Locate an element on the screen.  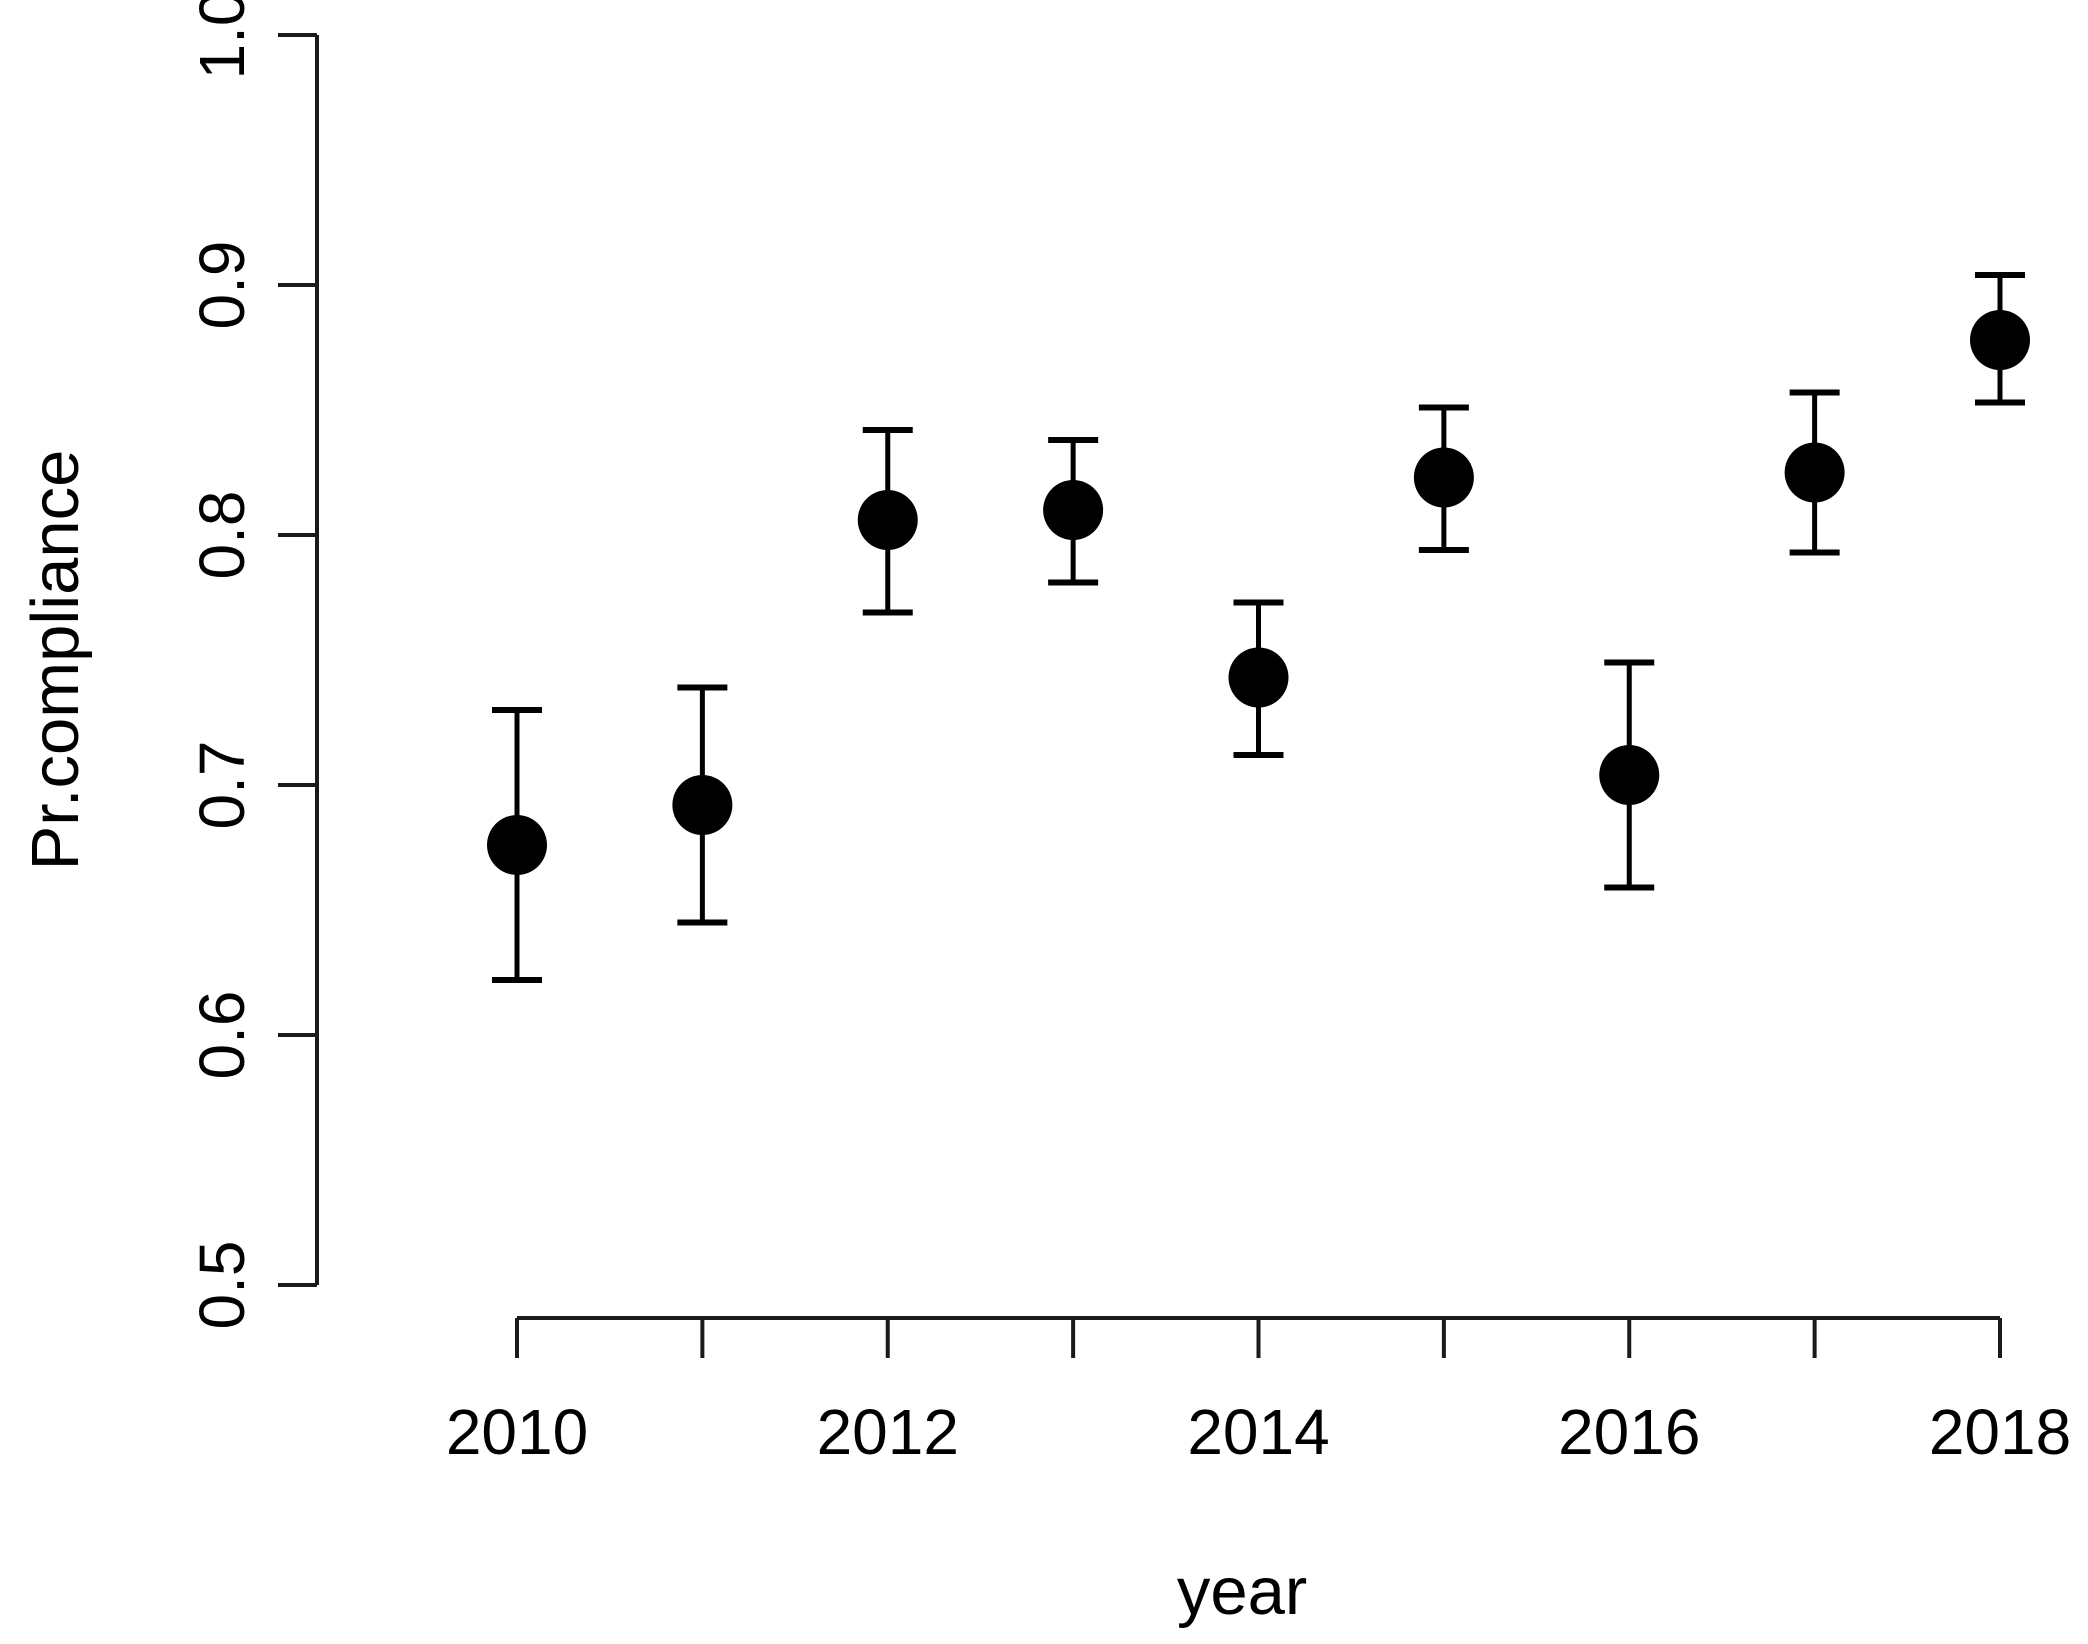
y-tick-label: 0.8 is located at coordinates (222, 535).